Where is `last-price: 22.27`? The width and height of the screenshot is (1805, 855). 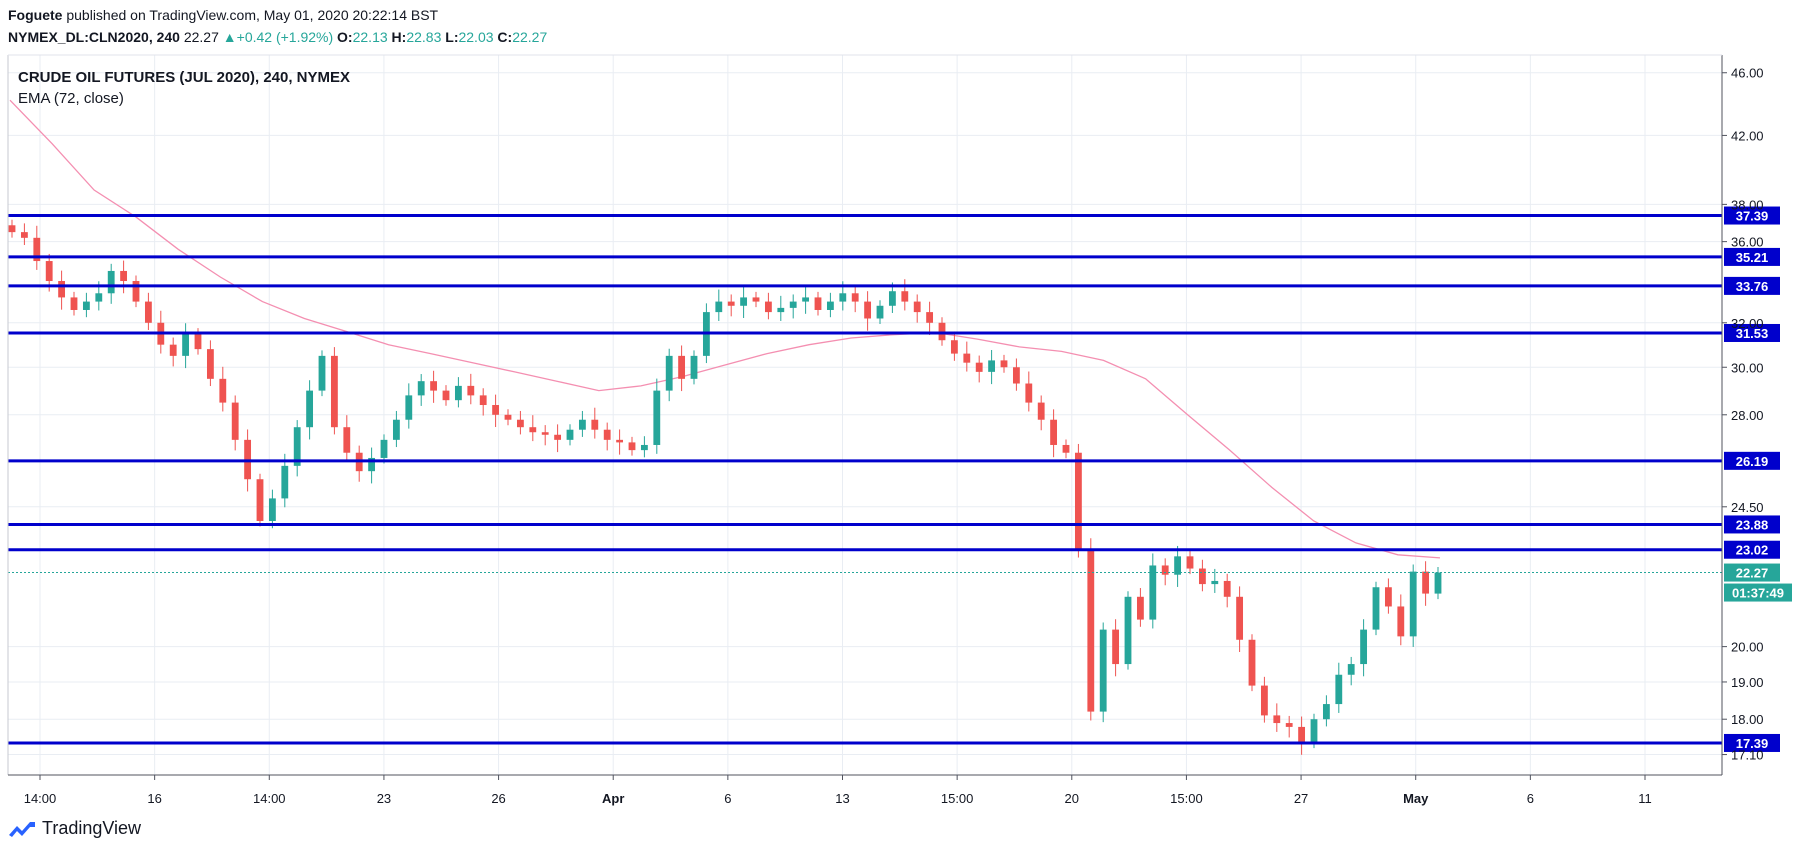
last-price: 22.27 is located at coordinates (201, 37).